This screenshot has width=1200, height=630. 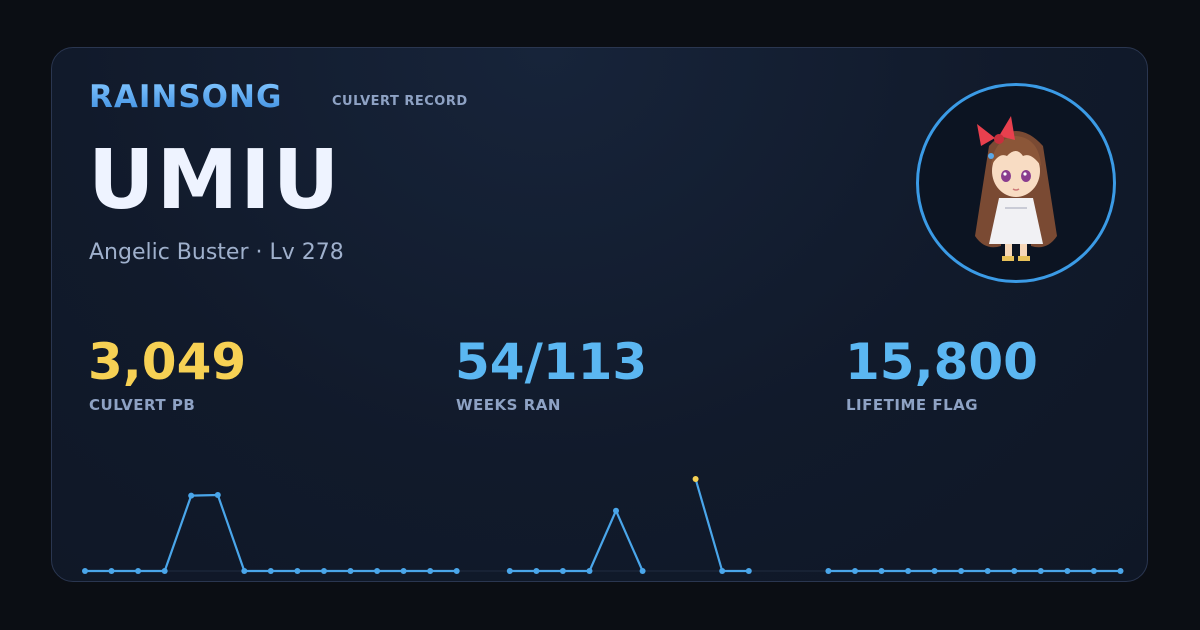 I want to click on culvert-history-sparkline, so click(x=603, y=525).